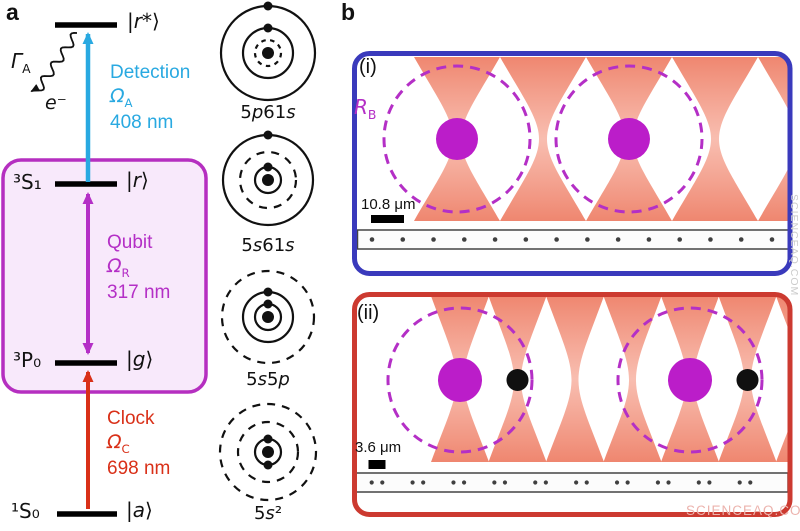 The image size is (800, 531). Describe the element at coordinates (388, 204) in the screenshot. I see `scale-bar-i-label: 10.8 μm` at that location.